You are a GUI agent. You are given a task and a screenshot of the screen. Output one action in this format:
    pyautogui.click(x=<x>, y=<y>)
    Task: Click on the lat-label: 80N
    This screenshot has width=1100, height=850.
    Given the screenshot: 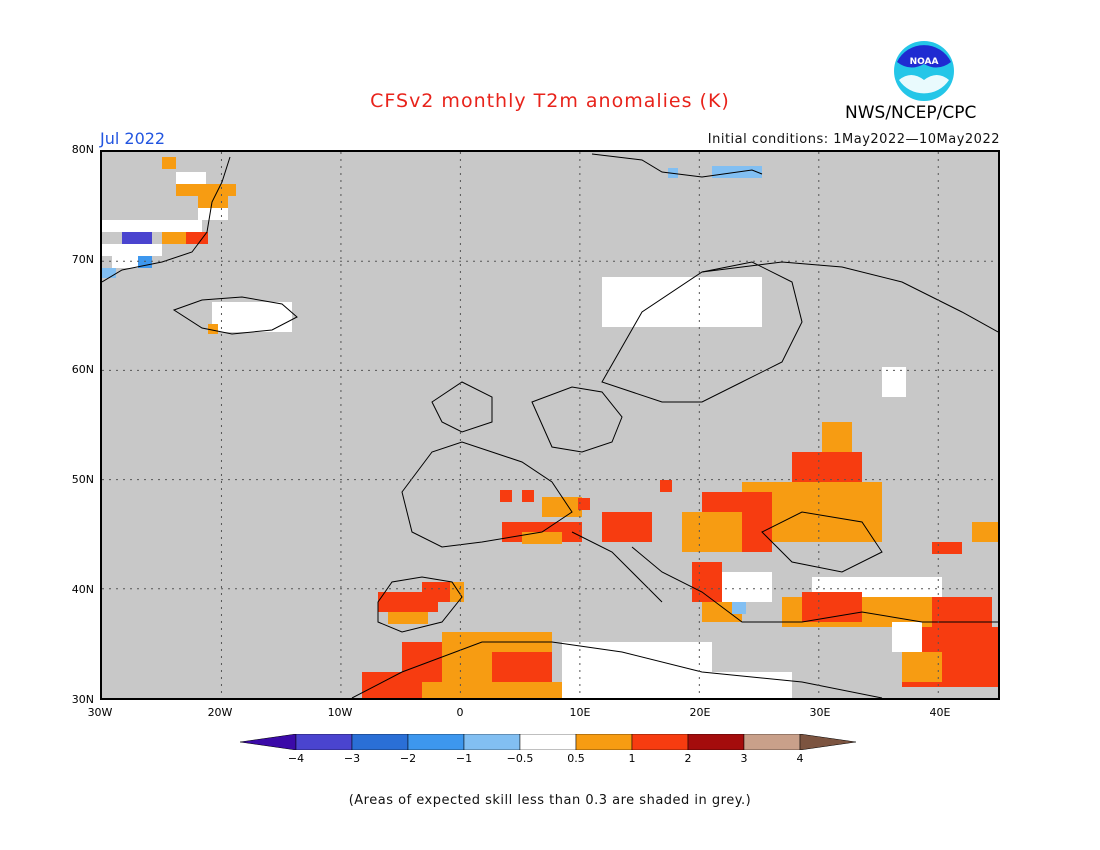 What is the action you would take?
    pyautogui.click(x=82, y=149)
    